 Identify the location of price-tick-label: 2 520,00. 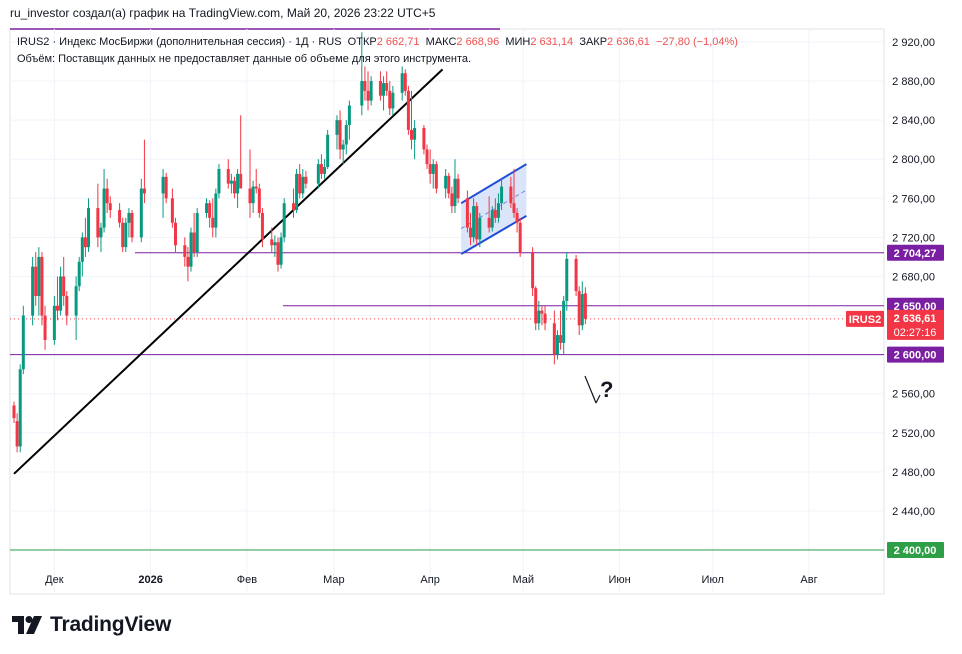
(913, 434).